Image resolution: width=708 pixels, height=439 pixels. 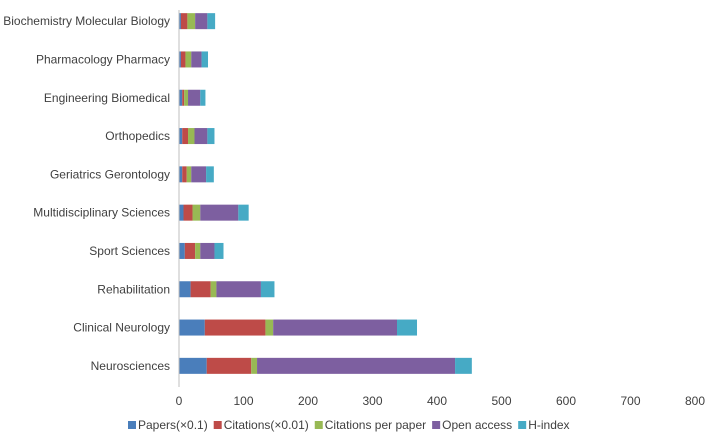 What do you see at coordinates (173, 425) in the screenshot?
I see `legend-label: Papers(×0.1)` at bounding box center [173, 425].